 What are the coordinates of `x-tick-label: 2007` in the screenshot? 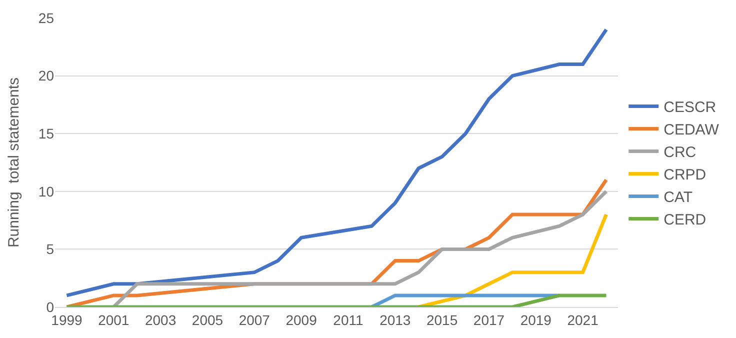 It's located at (254, 320).